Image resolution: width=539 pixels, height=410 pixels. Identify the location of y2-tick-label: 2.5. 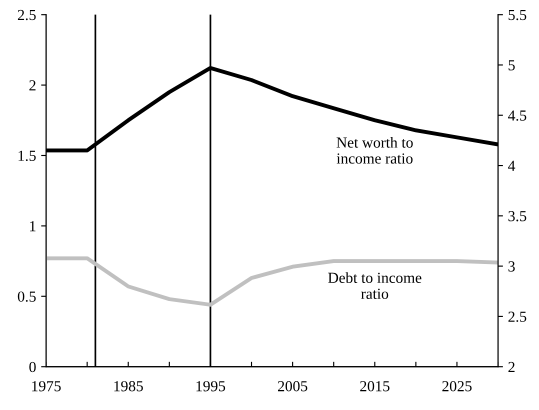
(517, 317).